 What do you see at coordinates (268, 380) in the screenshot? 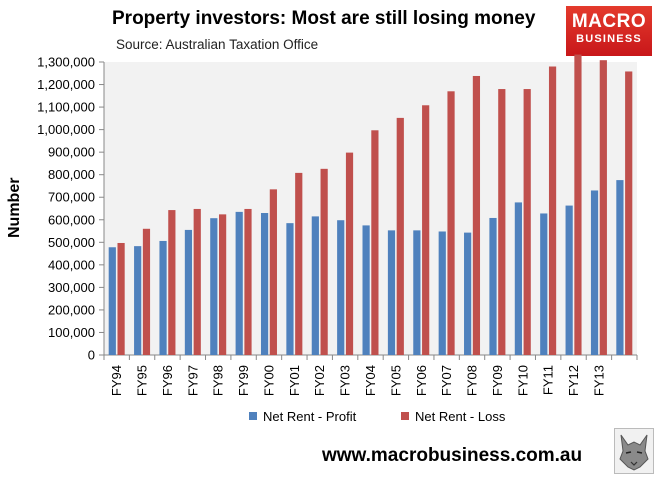
I see `x-tick-label: FY00` at bounding box center [268, 380].